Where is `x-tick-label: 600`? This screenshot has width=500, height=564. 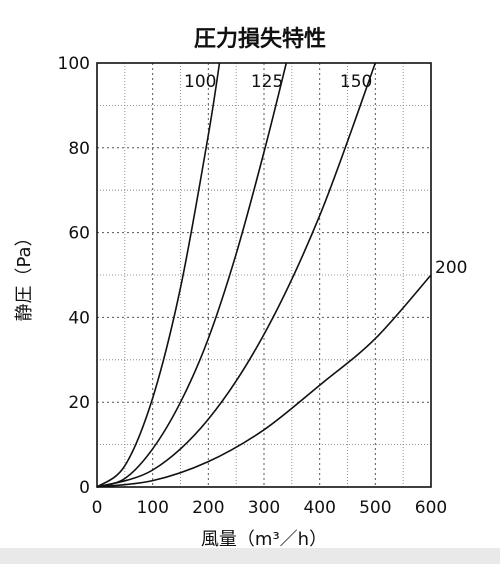 x-tick-label: 600 is located at coordinates (431, 508).